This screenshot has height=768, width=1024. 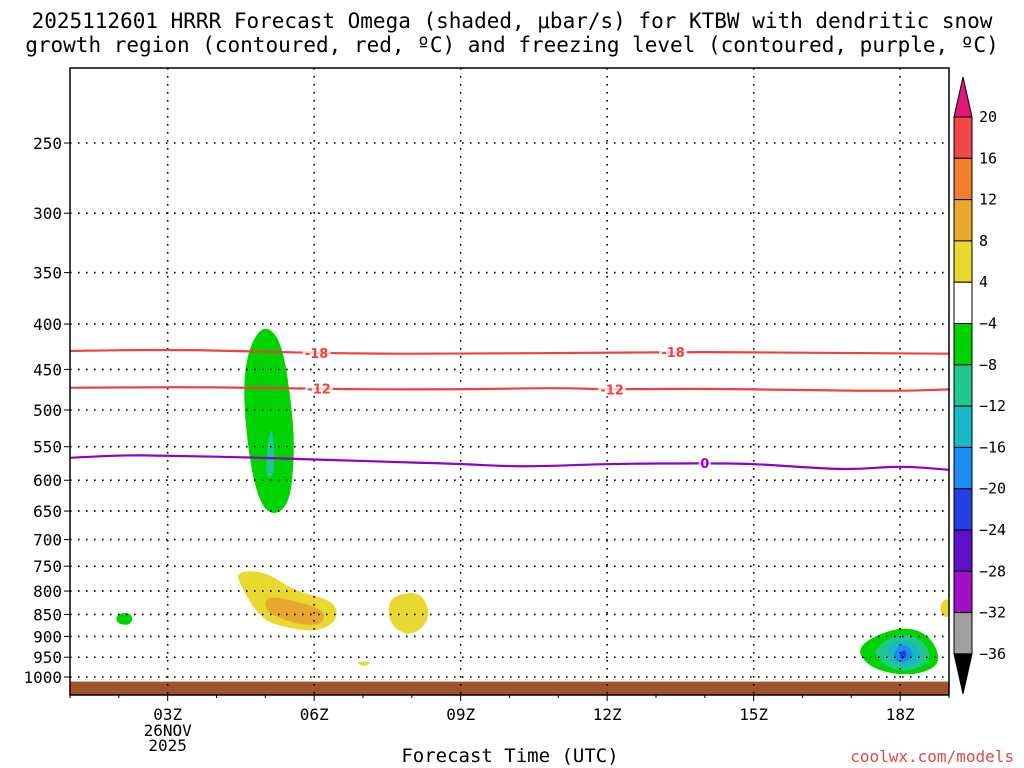 I want to click on colorbar-label: 12, so click(x=988, y=200).